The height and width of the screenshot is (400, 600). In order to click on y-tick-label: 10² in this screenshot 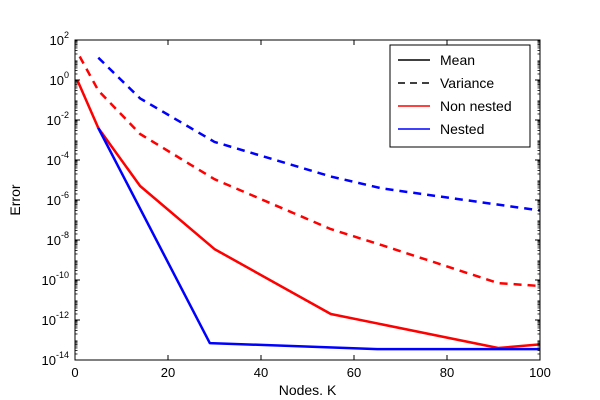, I will do `click(59, 39)`.